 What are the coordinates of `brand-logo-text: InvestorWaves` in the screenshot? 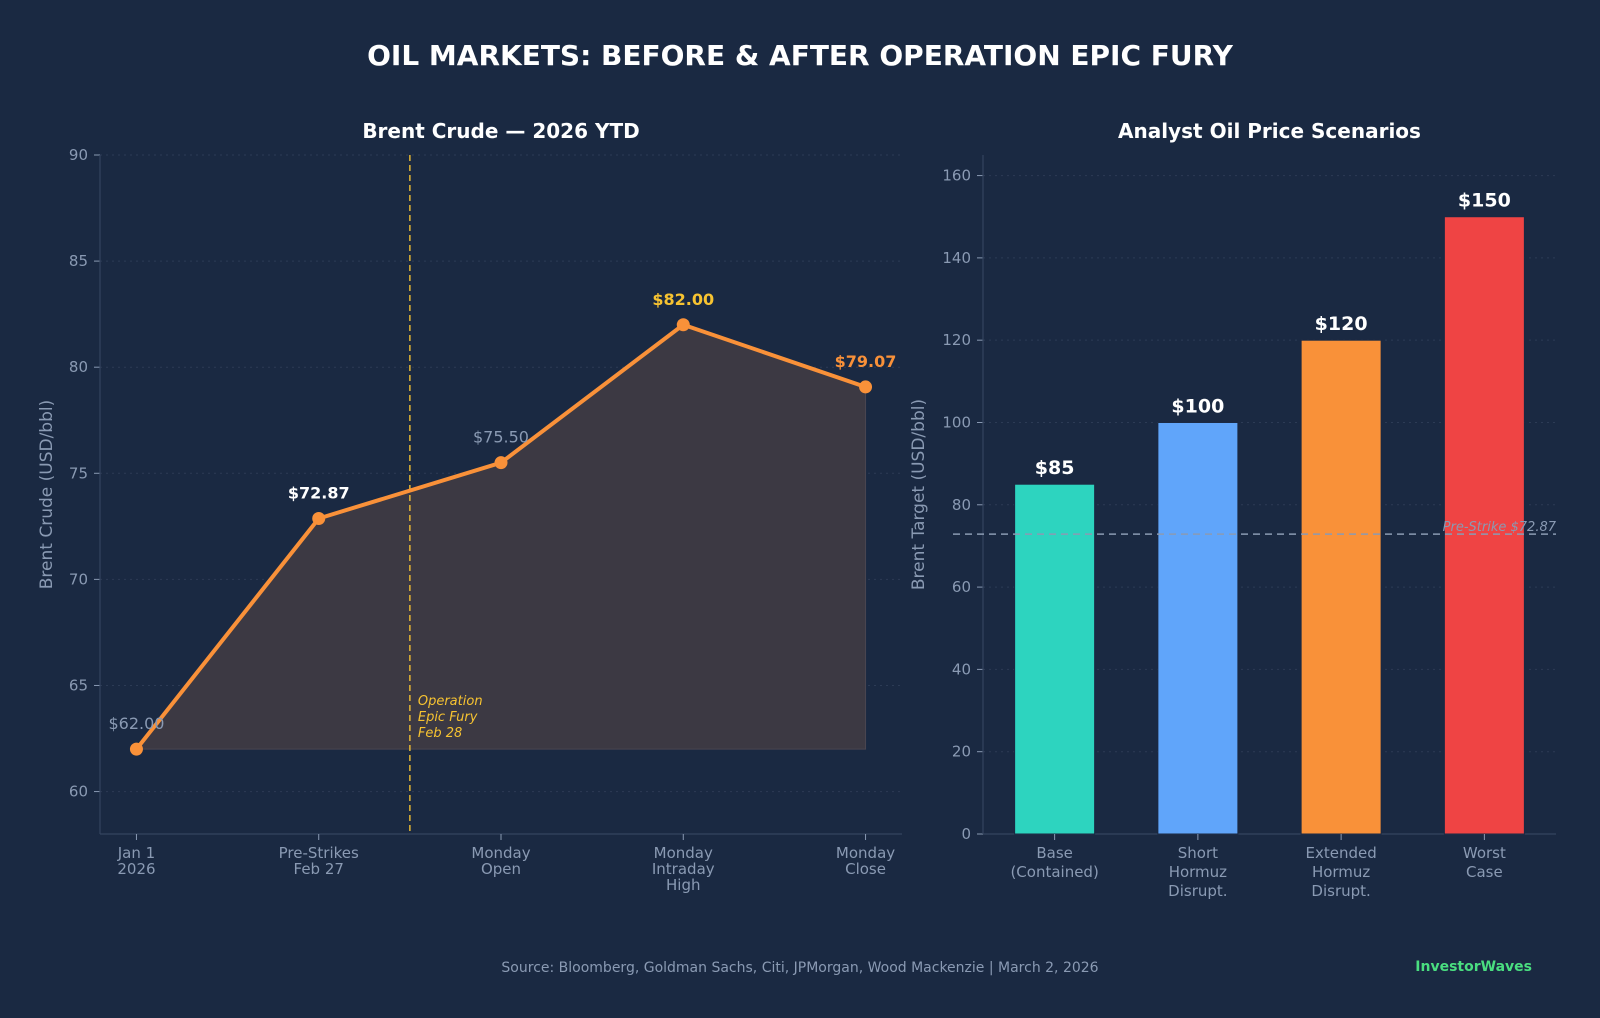 It's located at (1473, 967).